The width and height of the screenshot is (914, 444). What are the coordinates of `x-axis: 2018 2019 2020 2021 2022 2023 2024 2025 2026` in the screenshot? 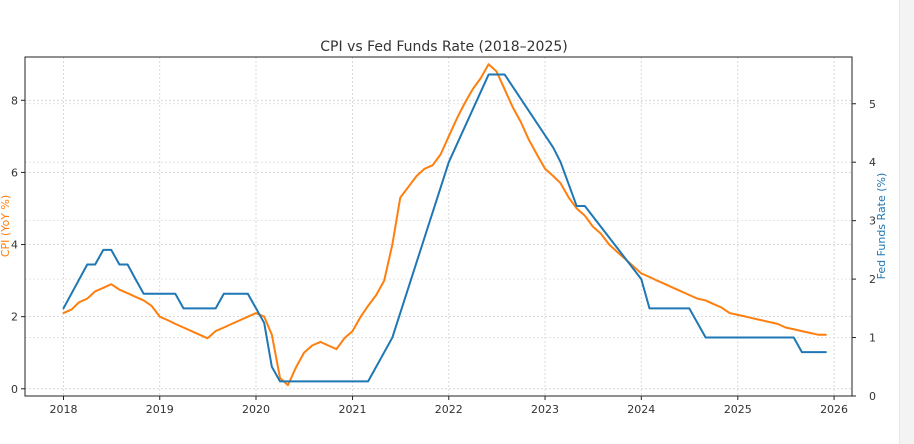 It's located at (449, 406).